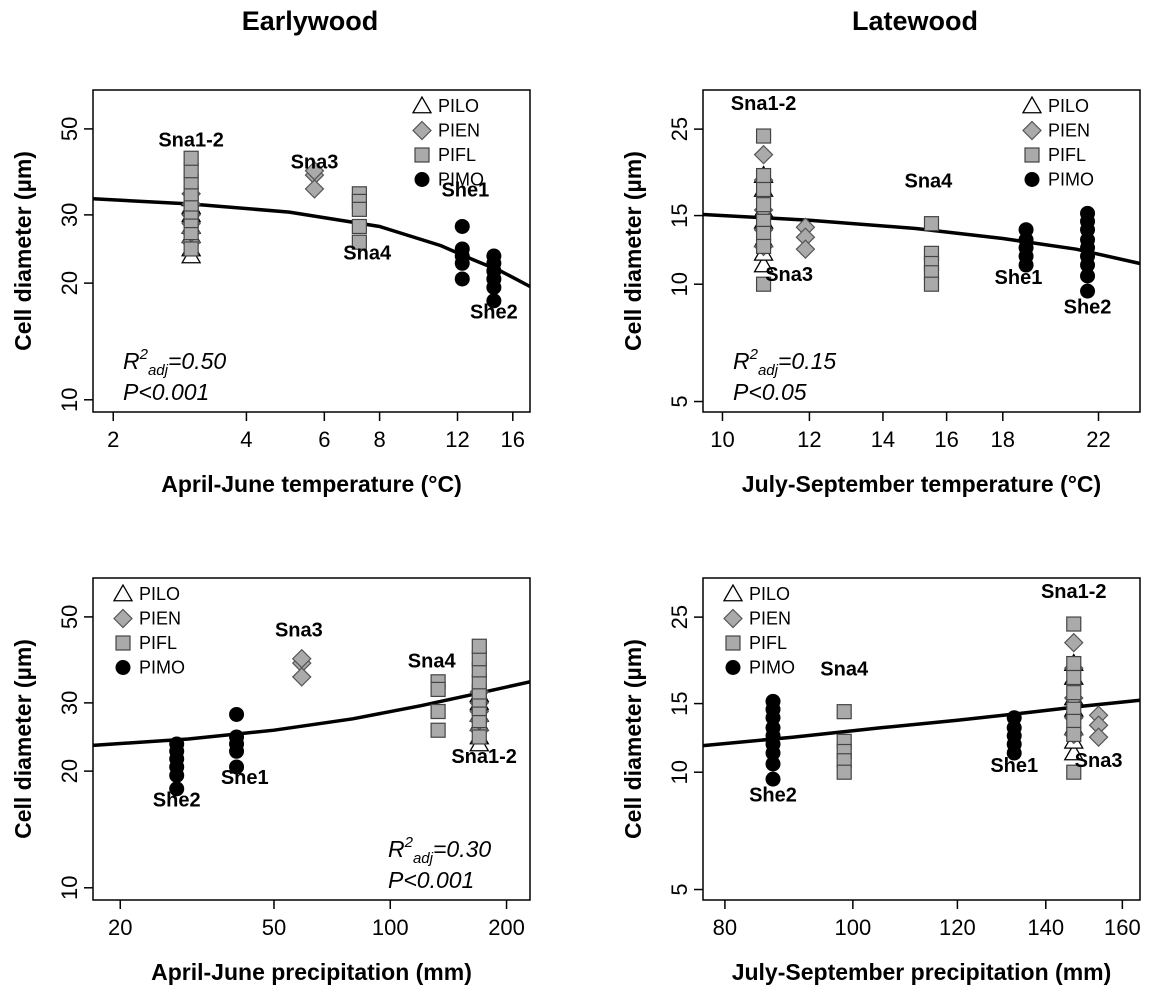 The width and height of the screenshot is (1167, 999). I want to click on r2-r2_value: =0.15, so click(807, 361).